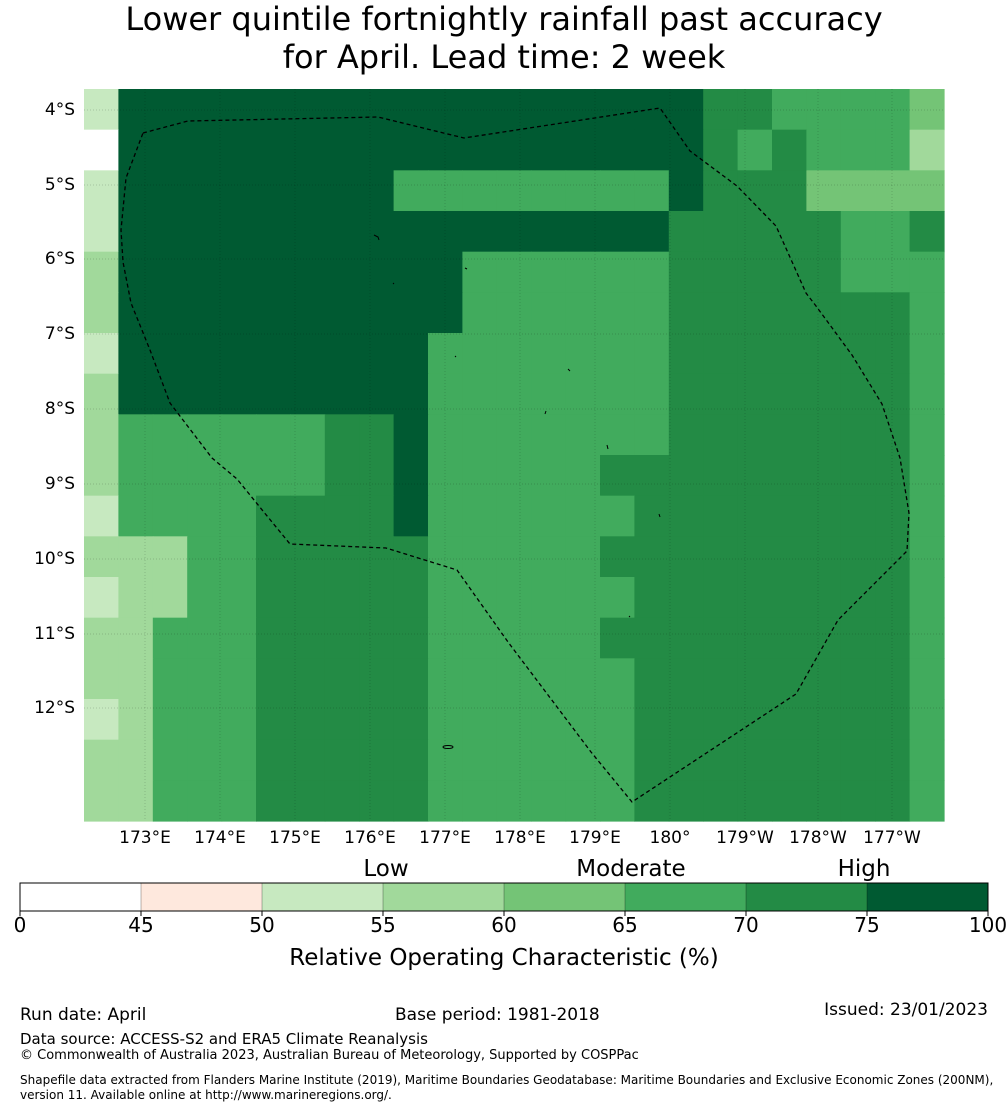 This screenshot has height=1110, width=1008. What do you see at coordinates (520, 838) in the screenshot?
I see `longitude-label: 178°E` at bounding box center [520, 838].